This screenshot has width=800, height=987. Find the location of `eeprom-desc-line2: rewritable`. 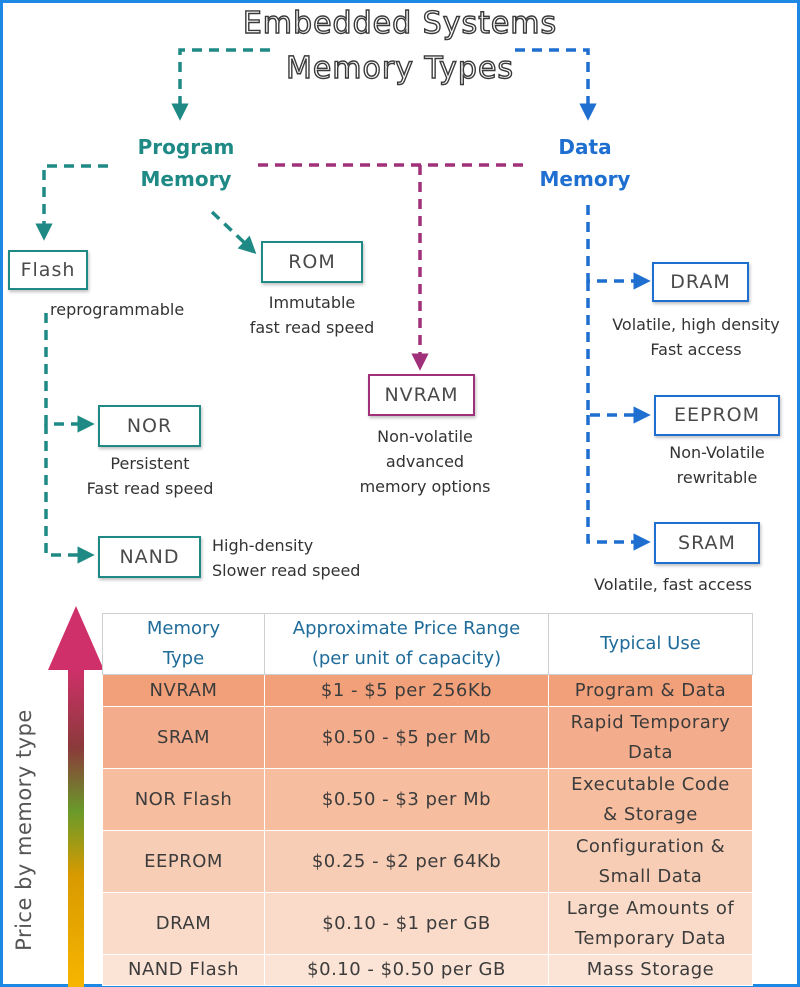

eeprom-desc-line2: rewritable is located at coordinates (717, 477).